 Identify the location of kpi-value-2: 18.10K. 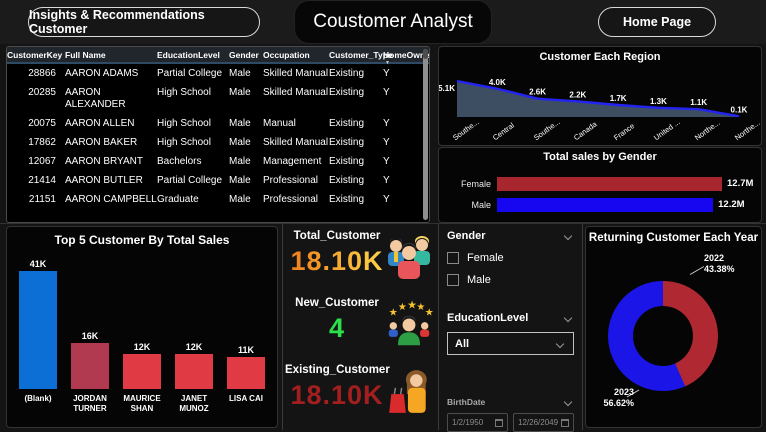
(337, 395).